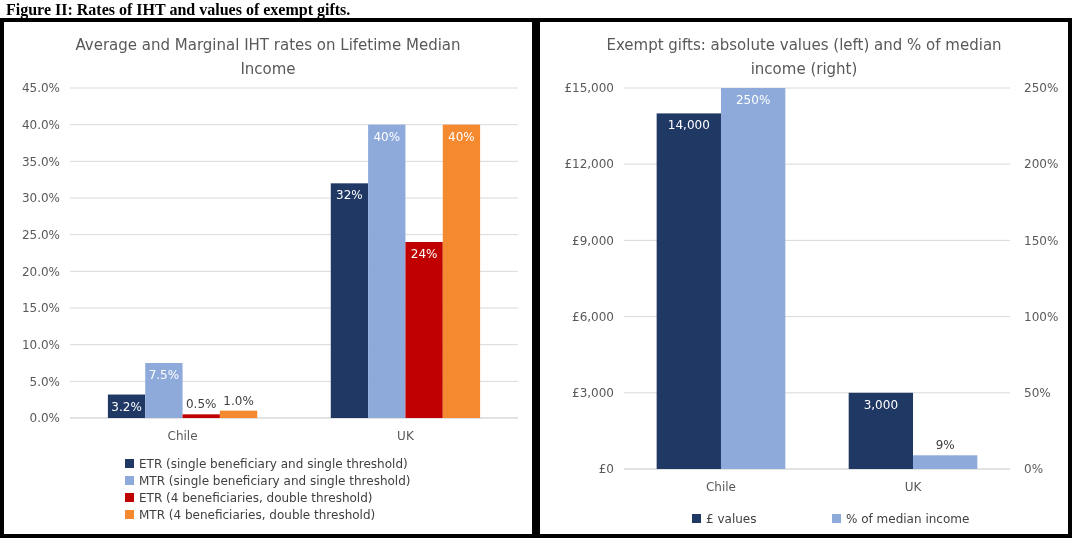 The width and height of the screenshot is (1073, 538). I want to click on data-label: 7.5%, so click(164, 375).